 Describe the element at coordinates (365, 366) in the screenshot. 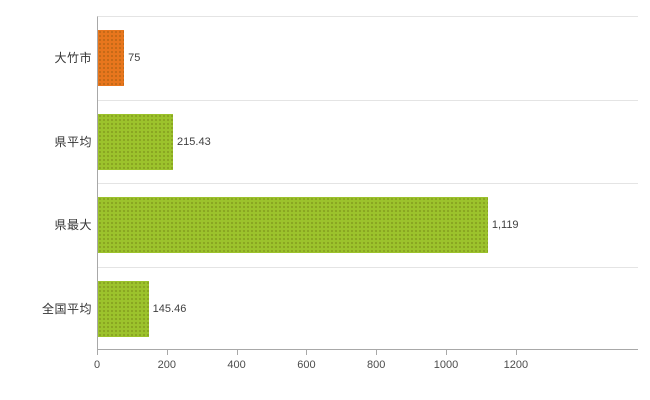

I see `x-axis: 0 200 400 600 800 1000 1200` at that location.